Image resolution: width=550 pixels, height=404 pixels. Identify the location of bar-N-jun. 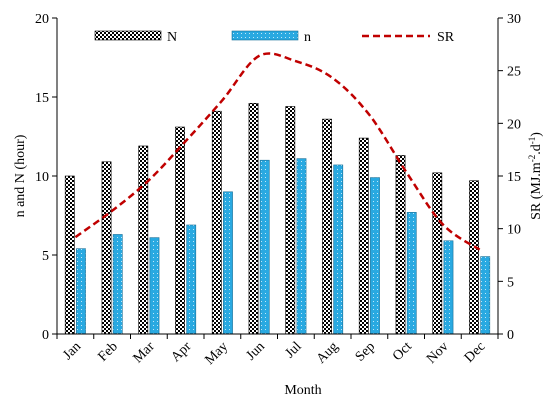
(253, 219).